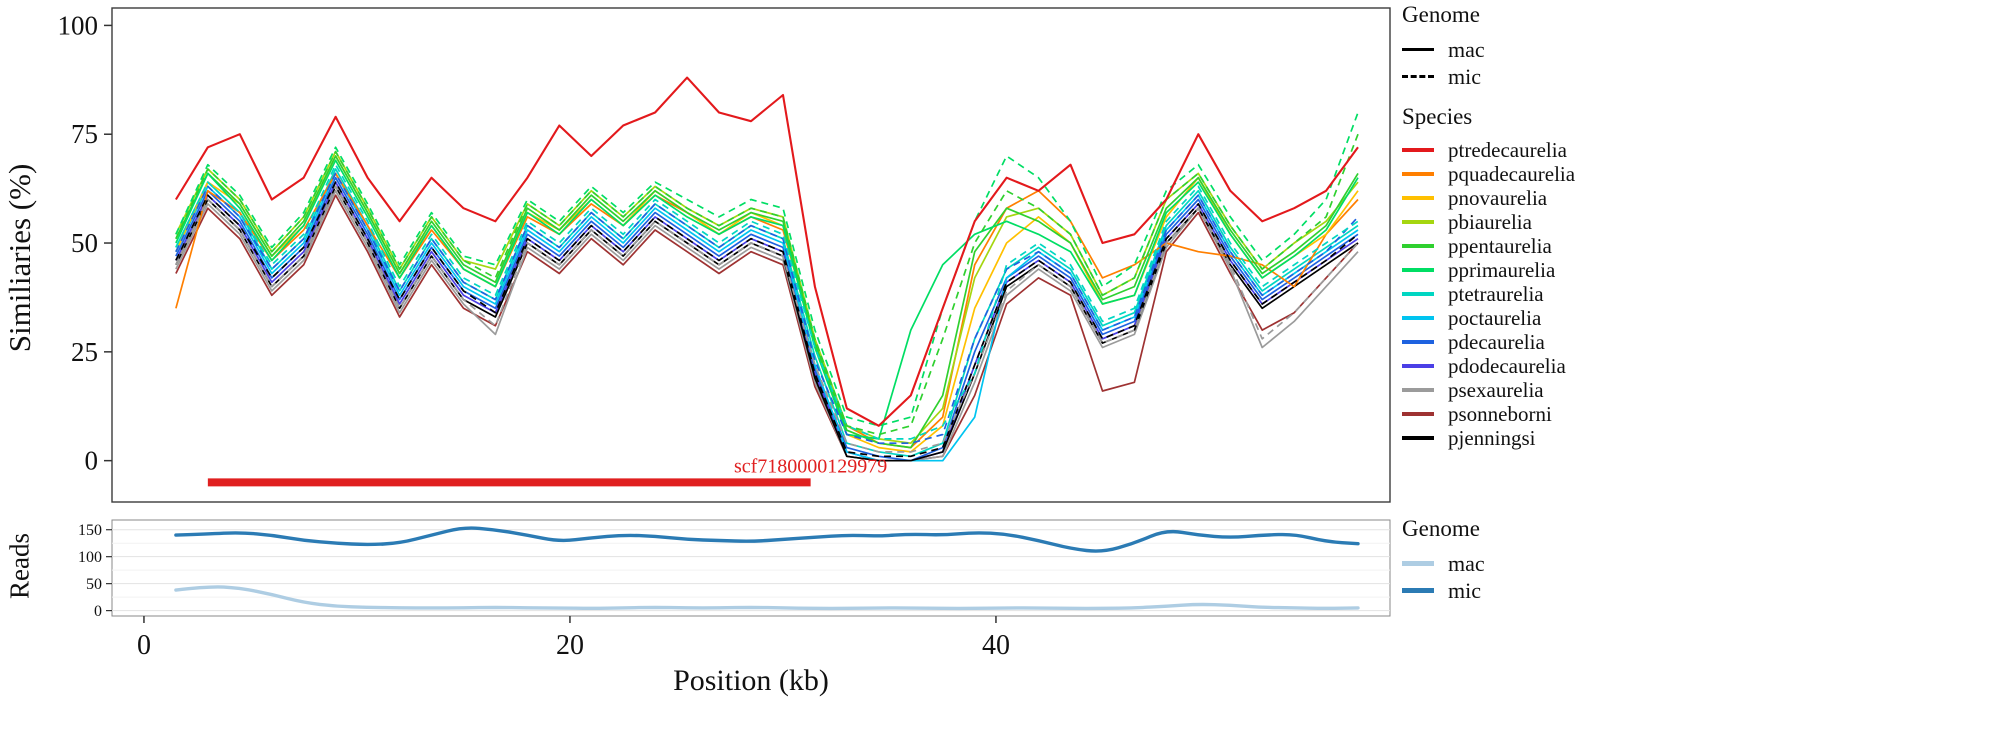 The width and height of the screenshot is (2000, 750). What do you see at coordinates (1498, 197) in the screenshot?
I see `legend-label-pnovaurelia: pnovaurelia` at bounding box center [1498, 197].